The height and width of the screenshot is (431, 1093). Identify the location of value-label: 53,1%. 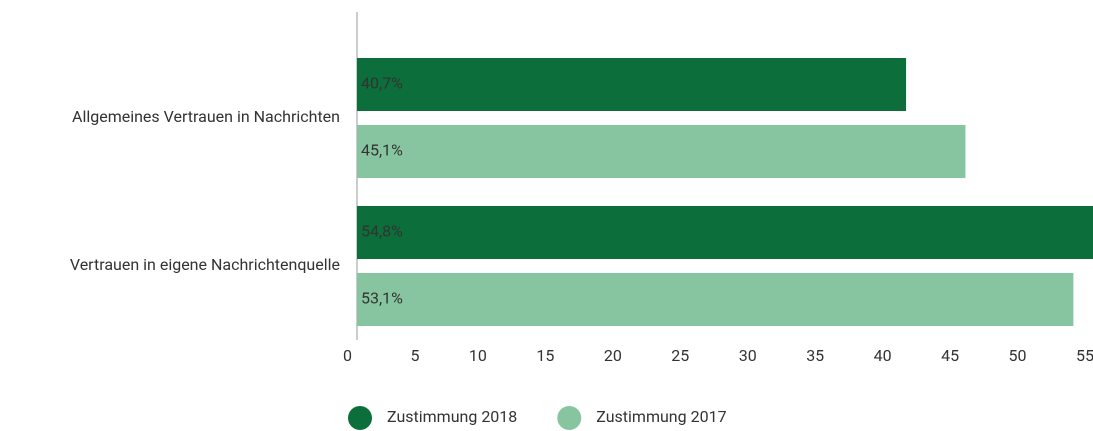
(382, 298).